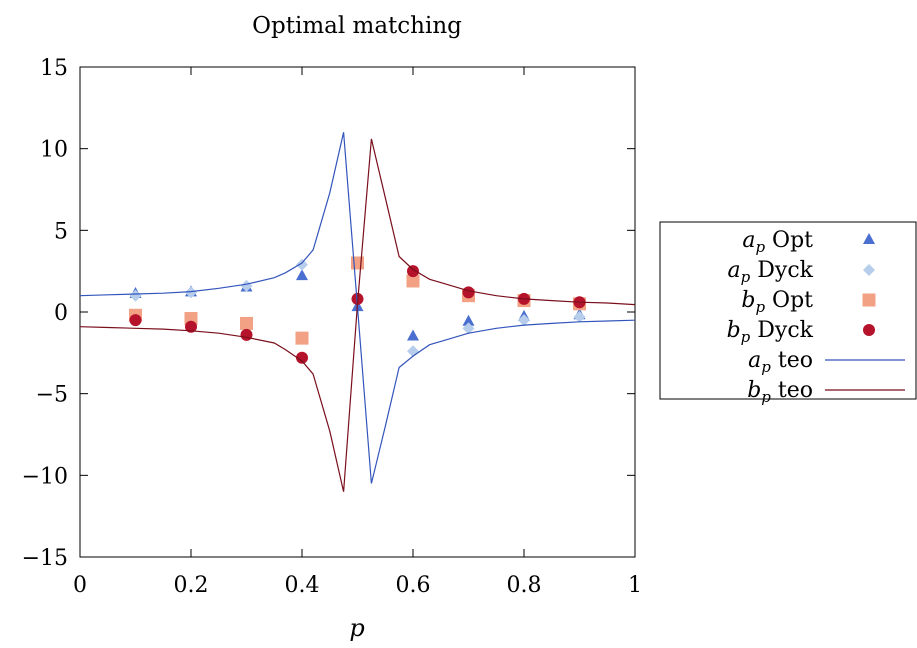 This screenshot has width=917, height=648. What do you see at coordinates (524, 585) in the screenshot?
I see `x-tick-label: 0.8` at bounding box center [524, 585].